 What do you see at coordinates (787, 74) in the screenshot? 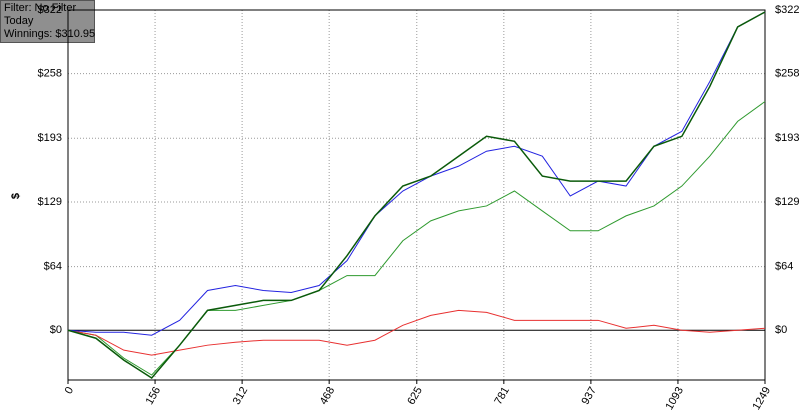
I see `y-tick-label-right: $258` at bounding box center [787, 74].